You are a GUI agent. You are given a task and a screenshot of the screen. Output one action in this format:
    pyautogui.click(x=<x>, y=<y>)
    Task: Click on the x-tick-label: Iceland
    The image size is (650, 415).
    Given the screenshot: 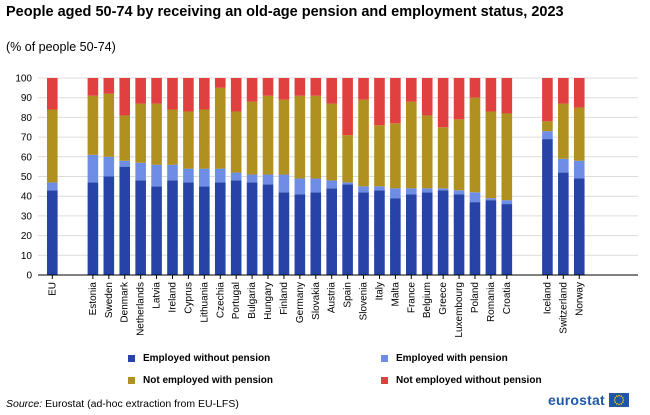 What is the action you would take?
    pyautogui.click(x=547, y=298)
    